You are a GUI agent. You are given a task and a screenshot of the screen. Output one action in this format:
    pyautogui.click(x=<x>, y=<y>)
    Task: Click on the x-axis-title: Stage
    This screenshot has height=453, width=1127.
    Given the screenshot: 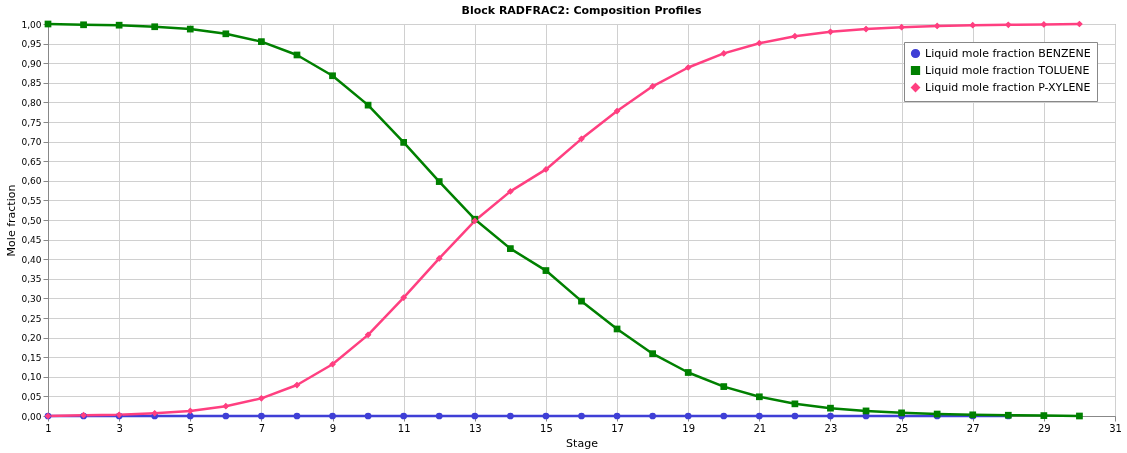 What is the action you would take?
    pyautogui.click(x=582, y=443)
    